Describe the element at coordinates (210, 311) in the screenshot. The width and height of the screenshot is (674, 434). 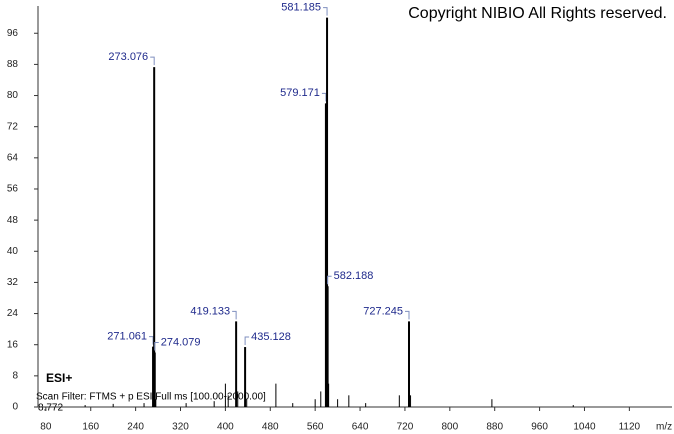
I see `peak-label: 419.133` at that location.